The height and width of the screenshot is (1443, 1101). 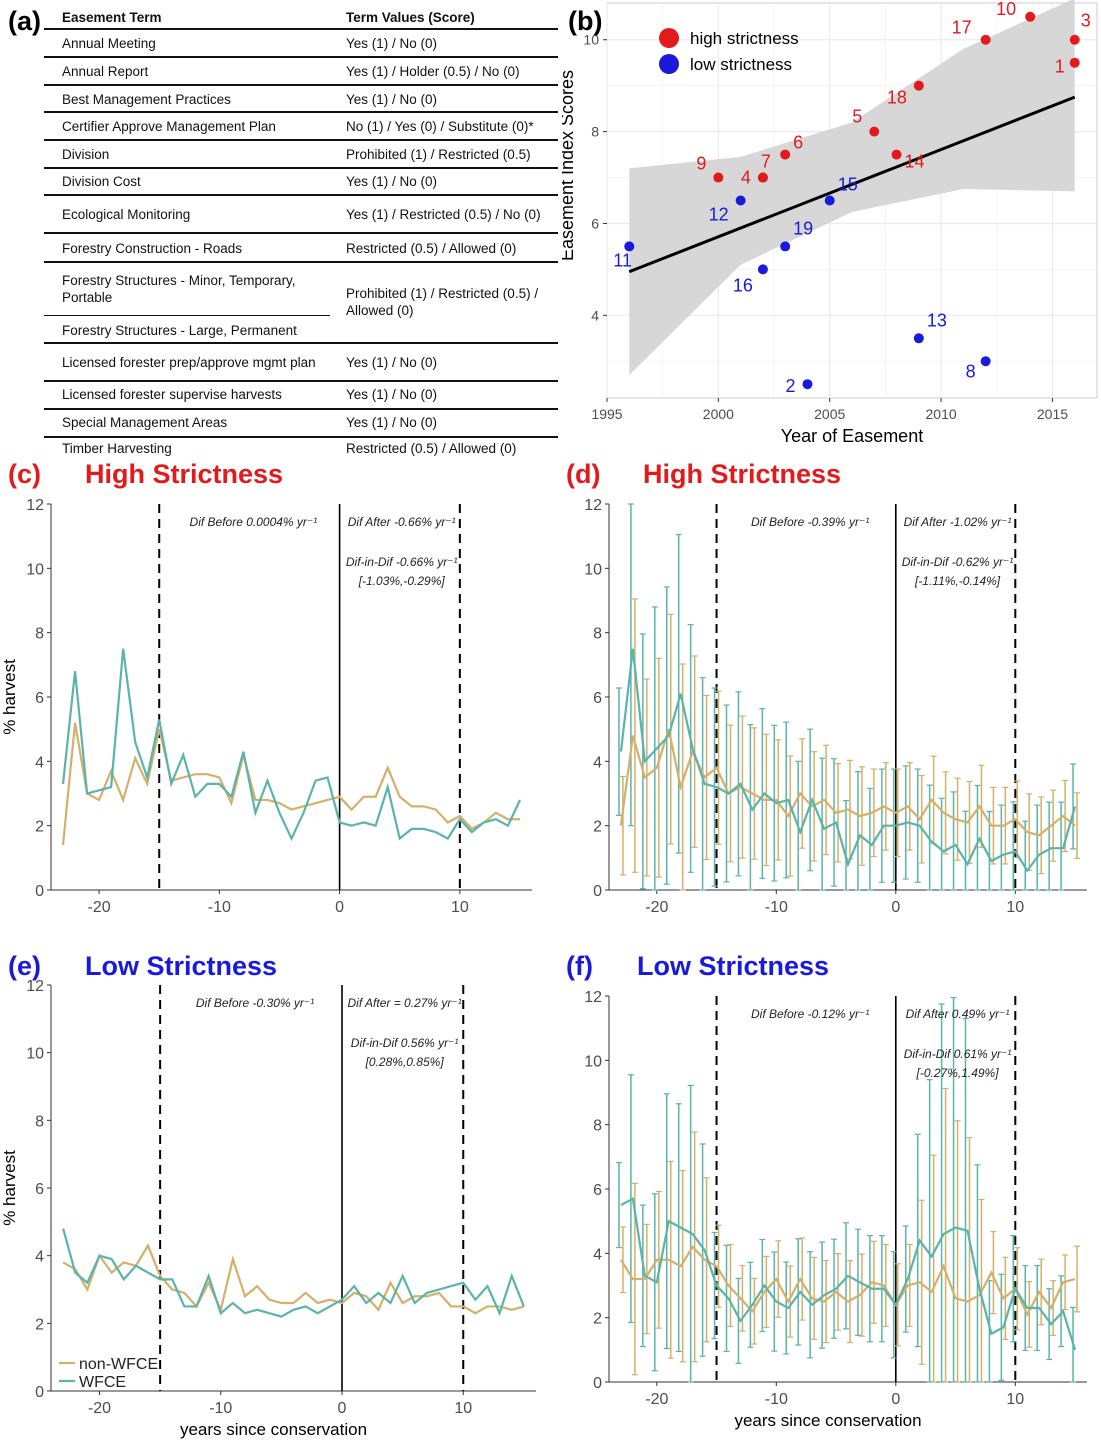 I want to click on x-tick-label: 2000, so click(x=718, y=414).